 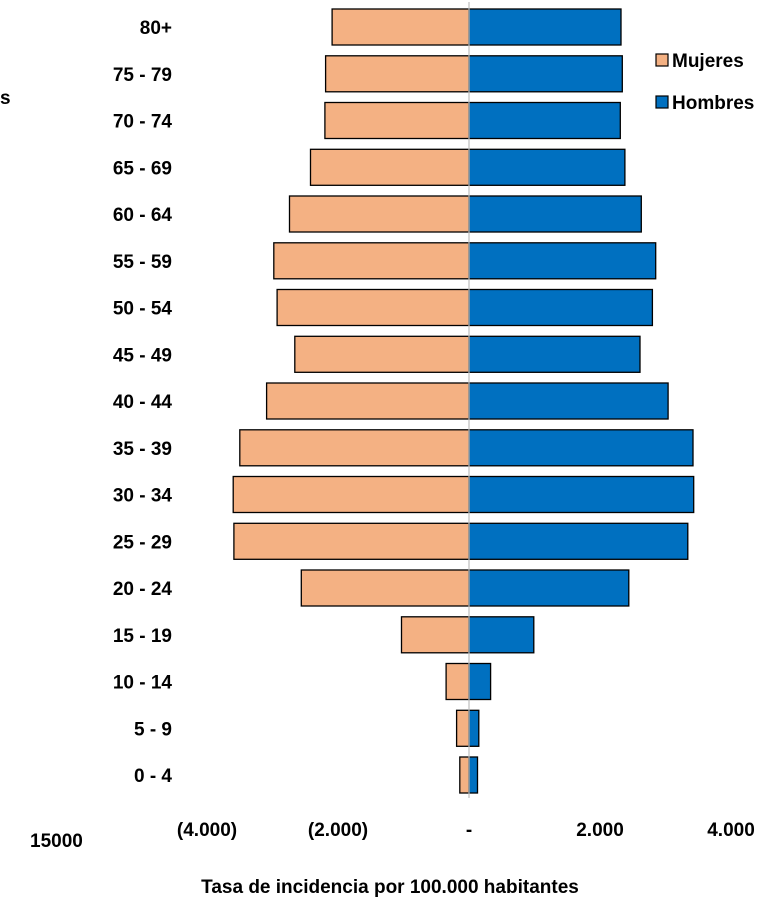 I want to click on legend-label-mujeres: Mujeres, so click(x=708, y=61).